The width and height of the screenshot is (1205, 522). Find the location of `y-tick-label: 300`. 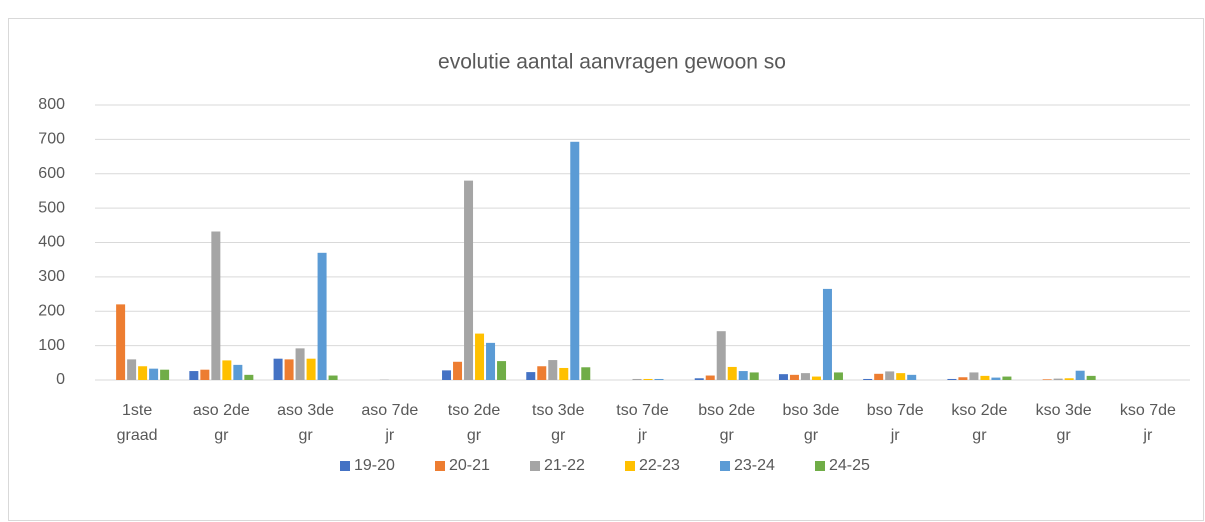

y-tick-label: 300 is located at coordinates (51, 276).